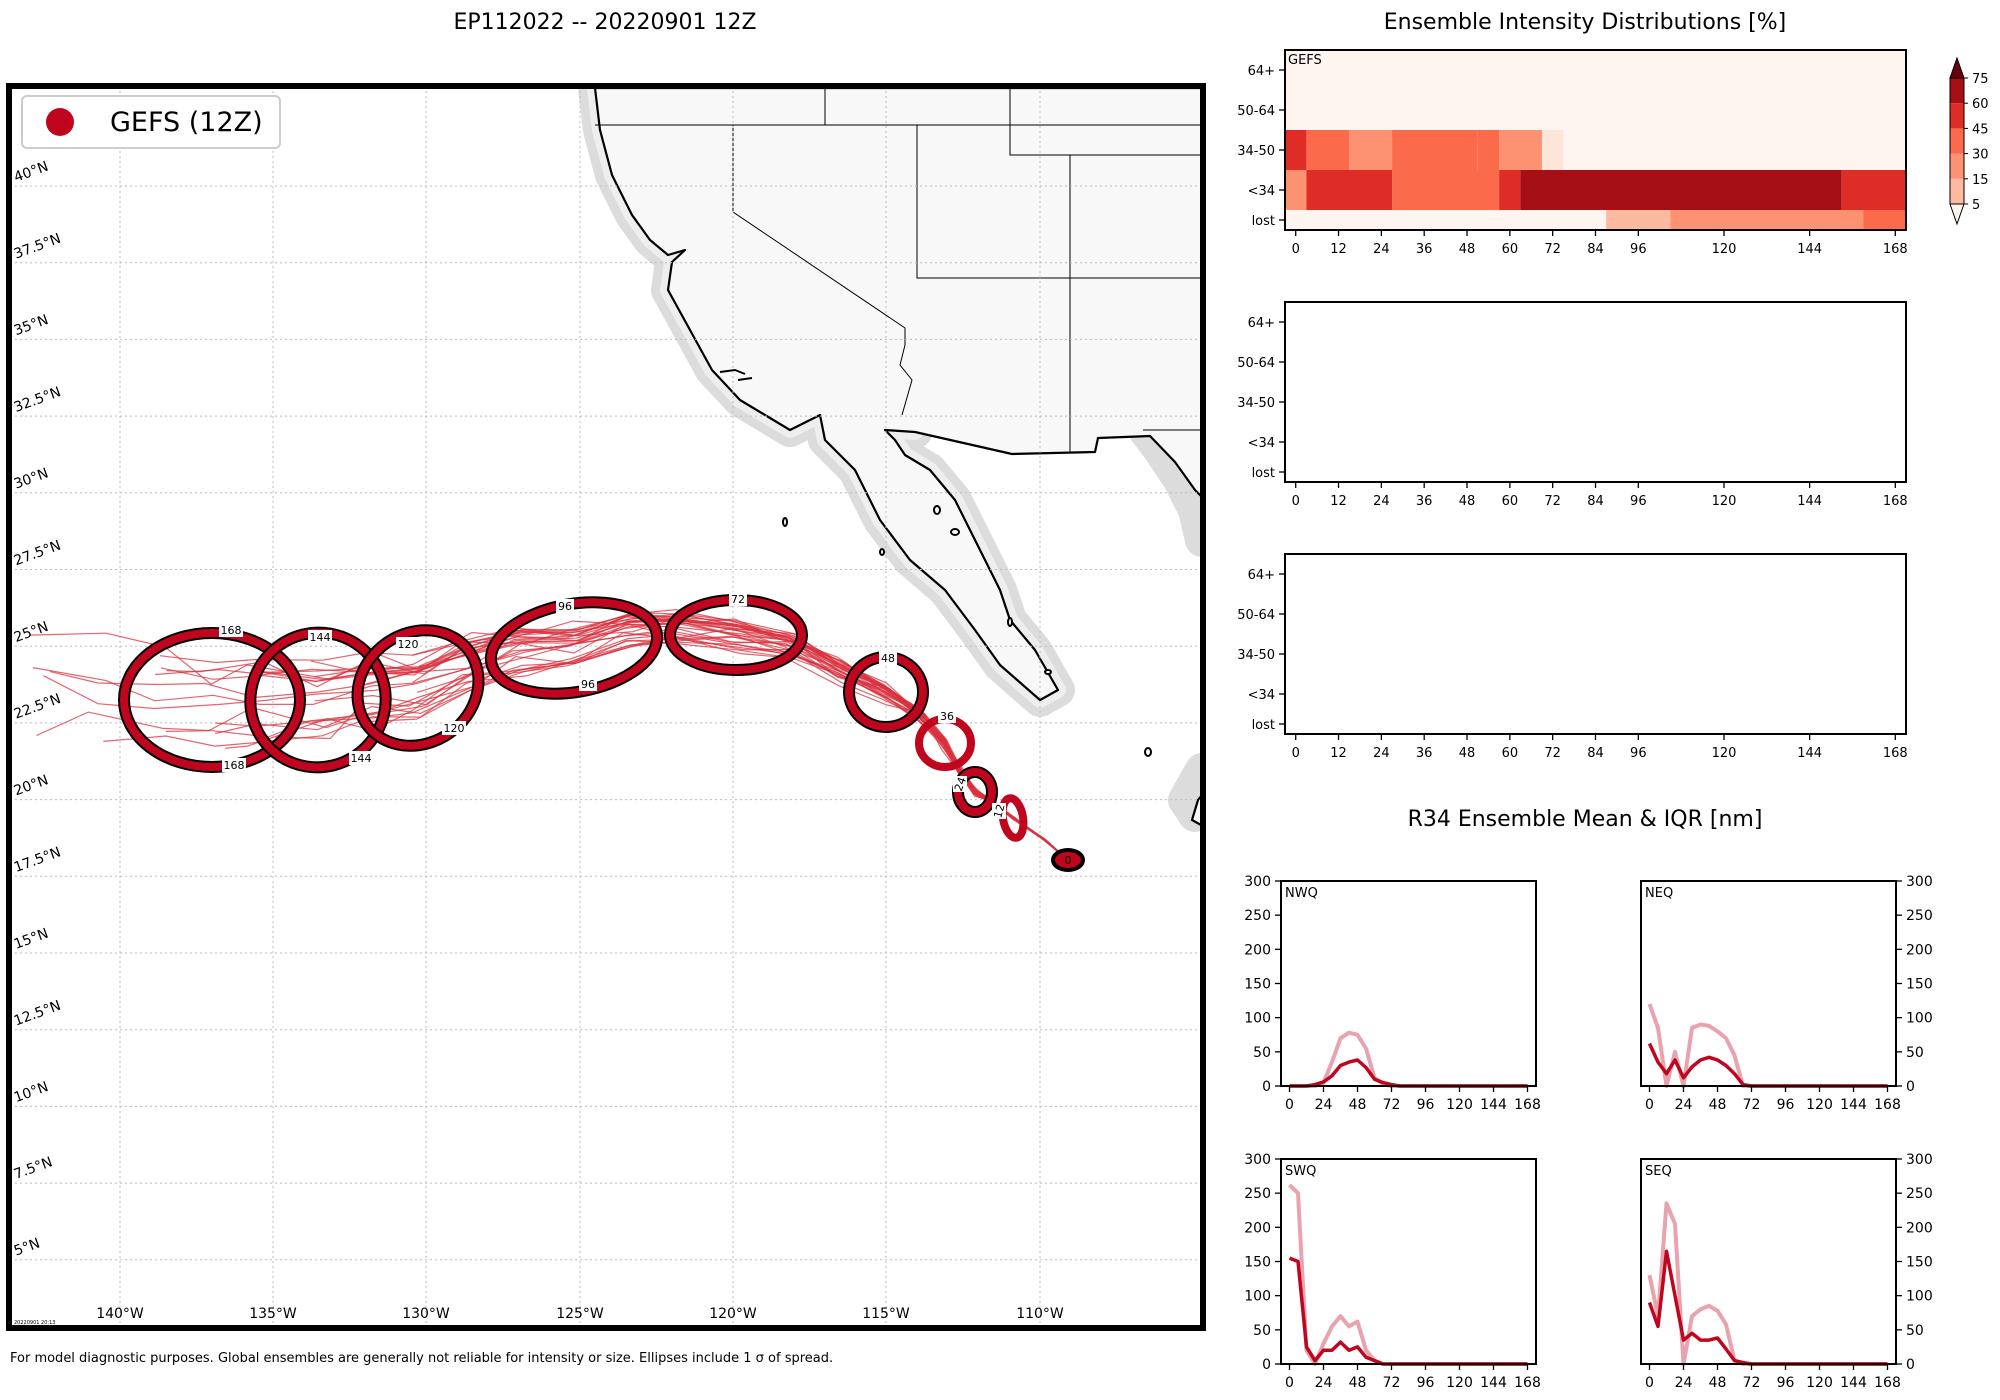 Image resolution: width=2000 pixels, height=1400 pixels. Describe the element at coordinates (1262, 1331) in the screenshot. I see `y-tick-label: 50` at that location.